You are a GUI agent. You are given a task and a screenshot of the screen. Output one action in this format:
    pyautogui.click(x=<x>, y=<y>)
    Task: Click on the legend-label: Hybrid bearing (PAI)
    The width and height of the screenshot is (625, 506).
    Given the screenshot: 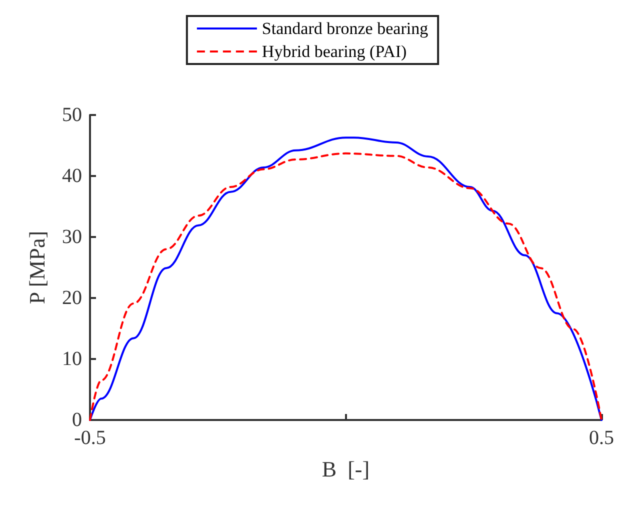 What is the action you would take?
    pyautogui.click(x=334, y=51)
    